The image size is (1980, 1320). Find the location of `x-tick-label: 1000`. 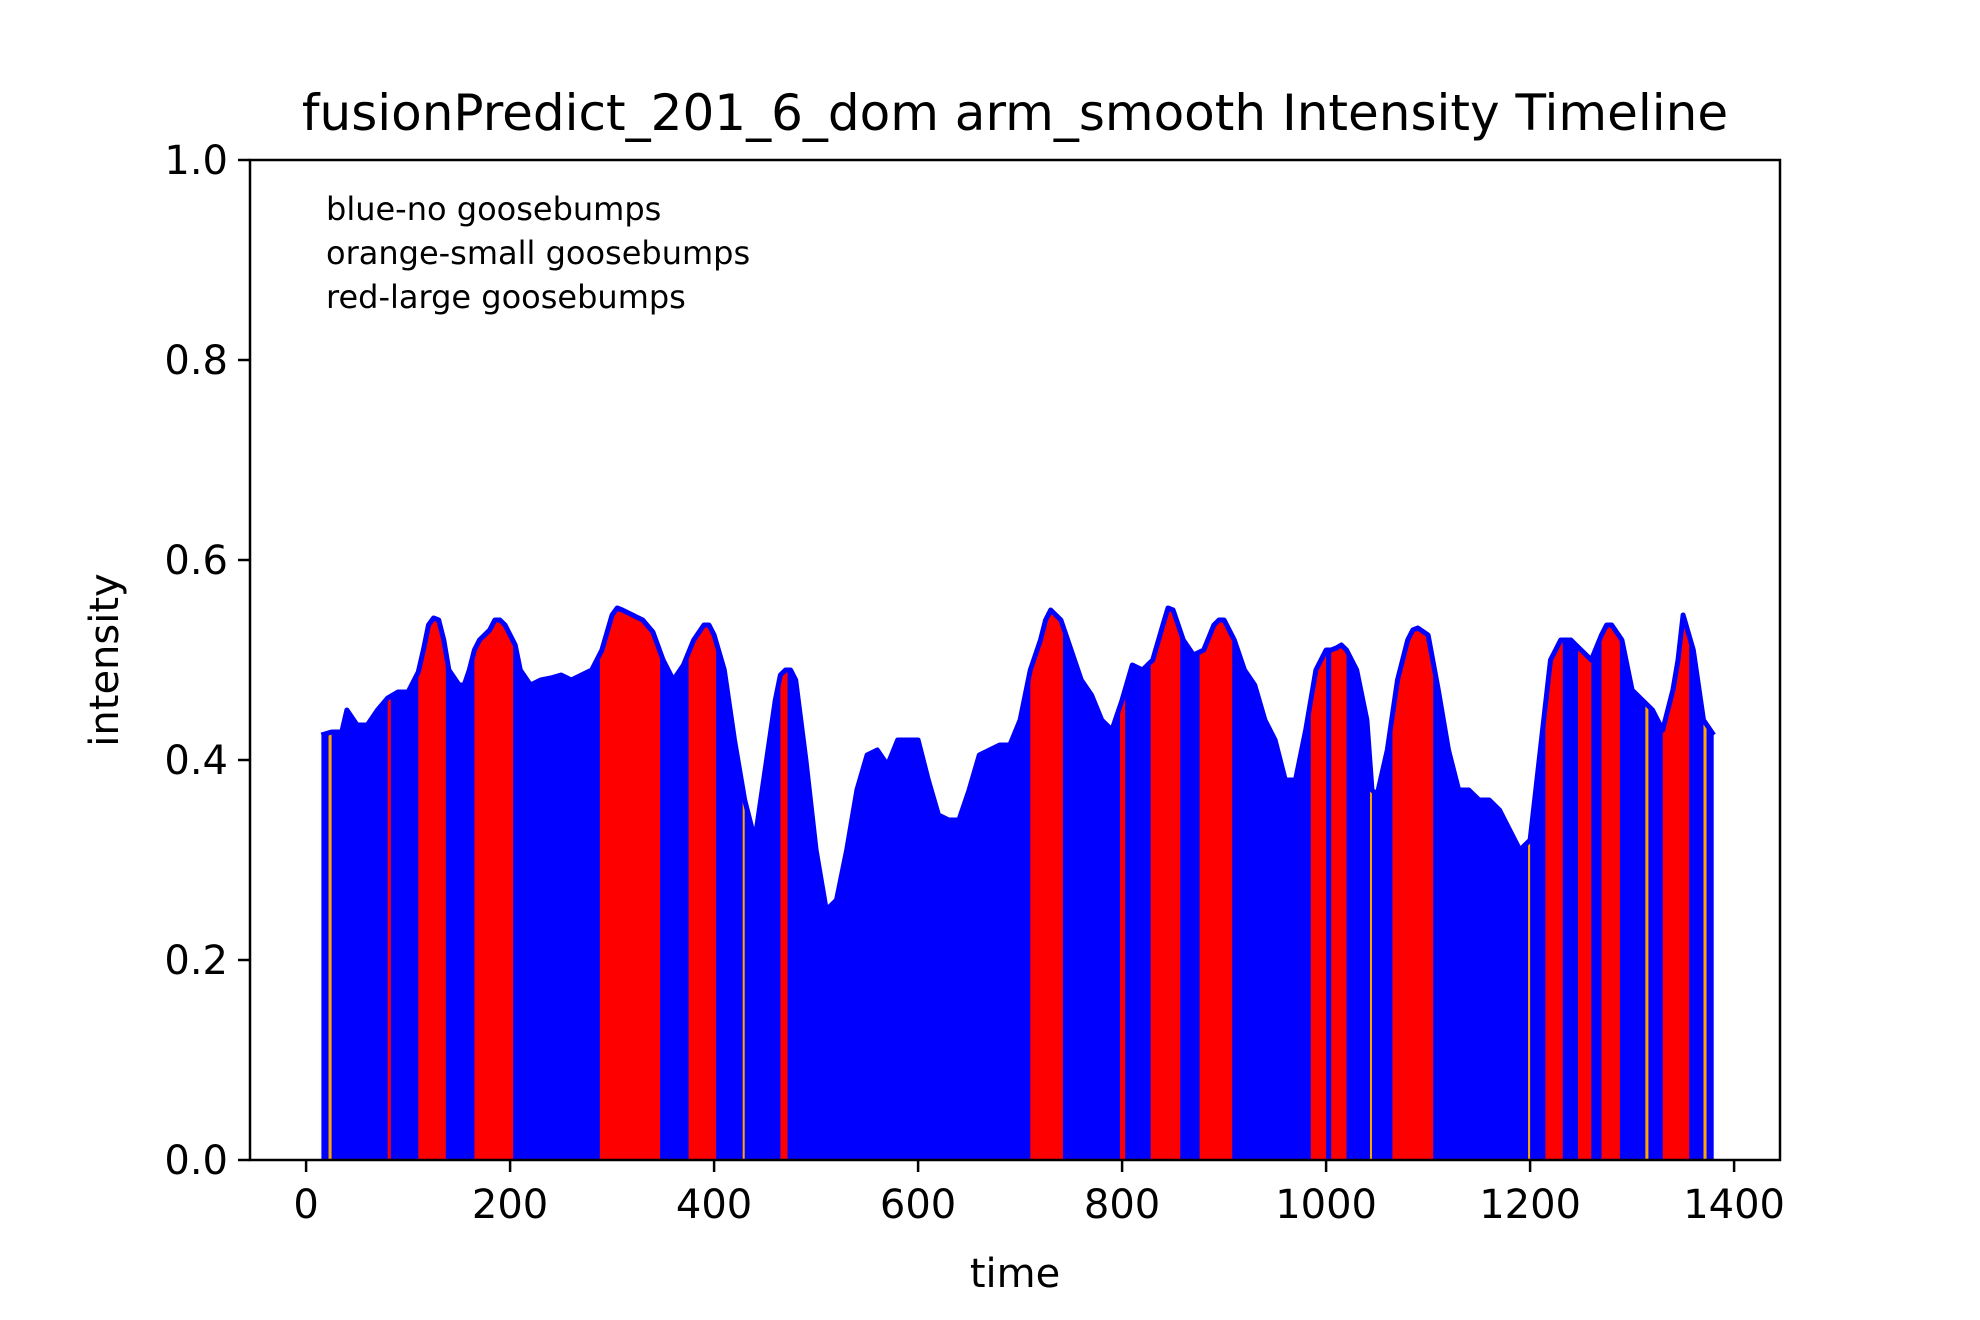

x-tick-label: 1000 is located at coordinates (1326, 1205).